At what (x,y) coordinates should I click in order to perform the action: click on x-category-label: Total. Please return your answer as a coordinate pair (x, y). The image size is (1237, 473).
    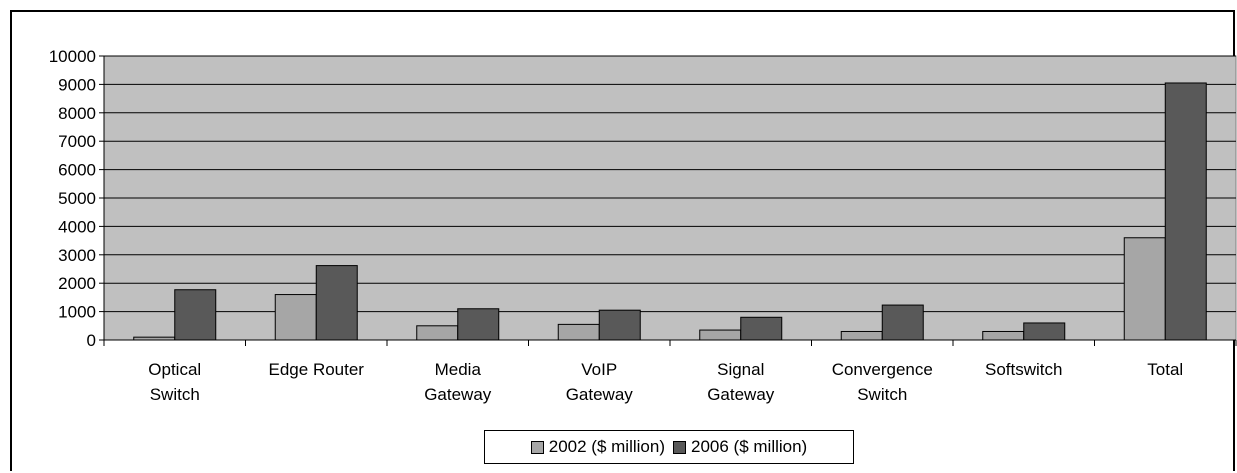
    Looking at the image, I should click on (1165, 369).